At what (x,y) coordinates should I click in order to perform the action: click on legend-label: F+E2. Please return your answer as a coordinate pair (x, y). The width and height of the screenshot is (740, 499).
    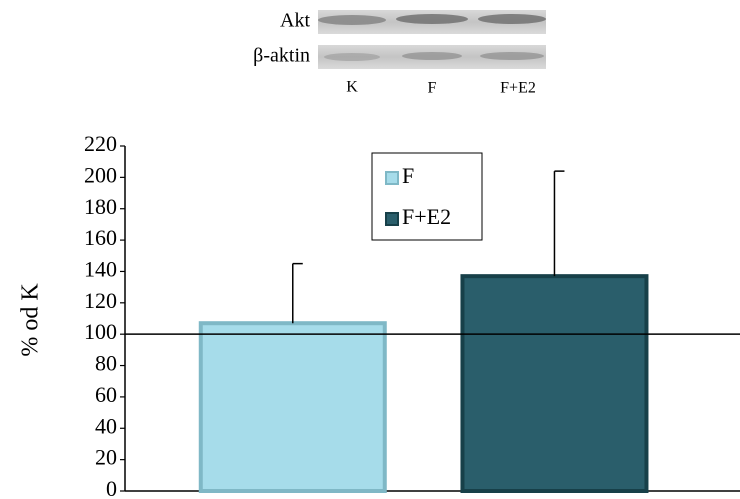
    Looking at the image, I should click on (426, 216).